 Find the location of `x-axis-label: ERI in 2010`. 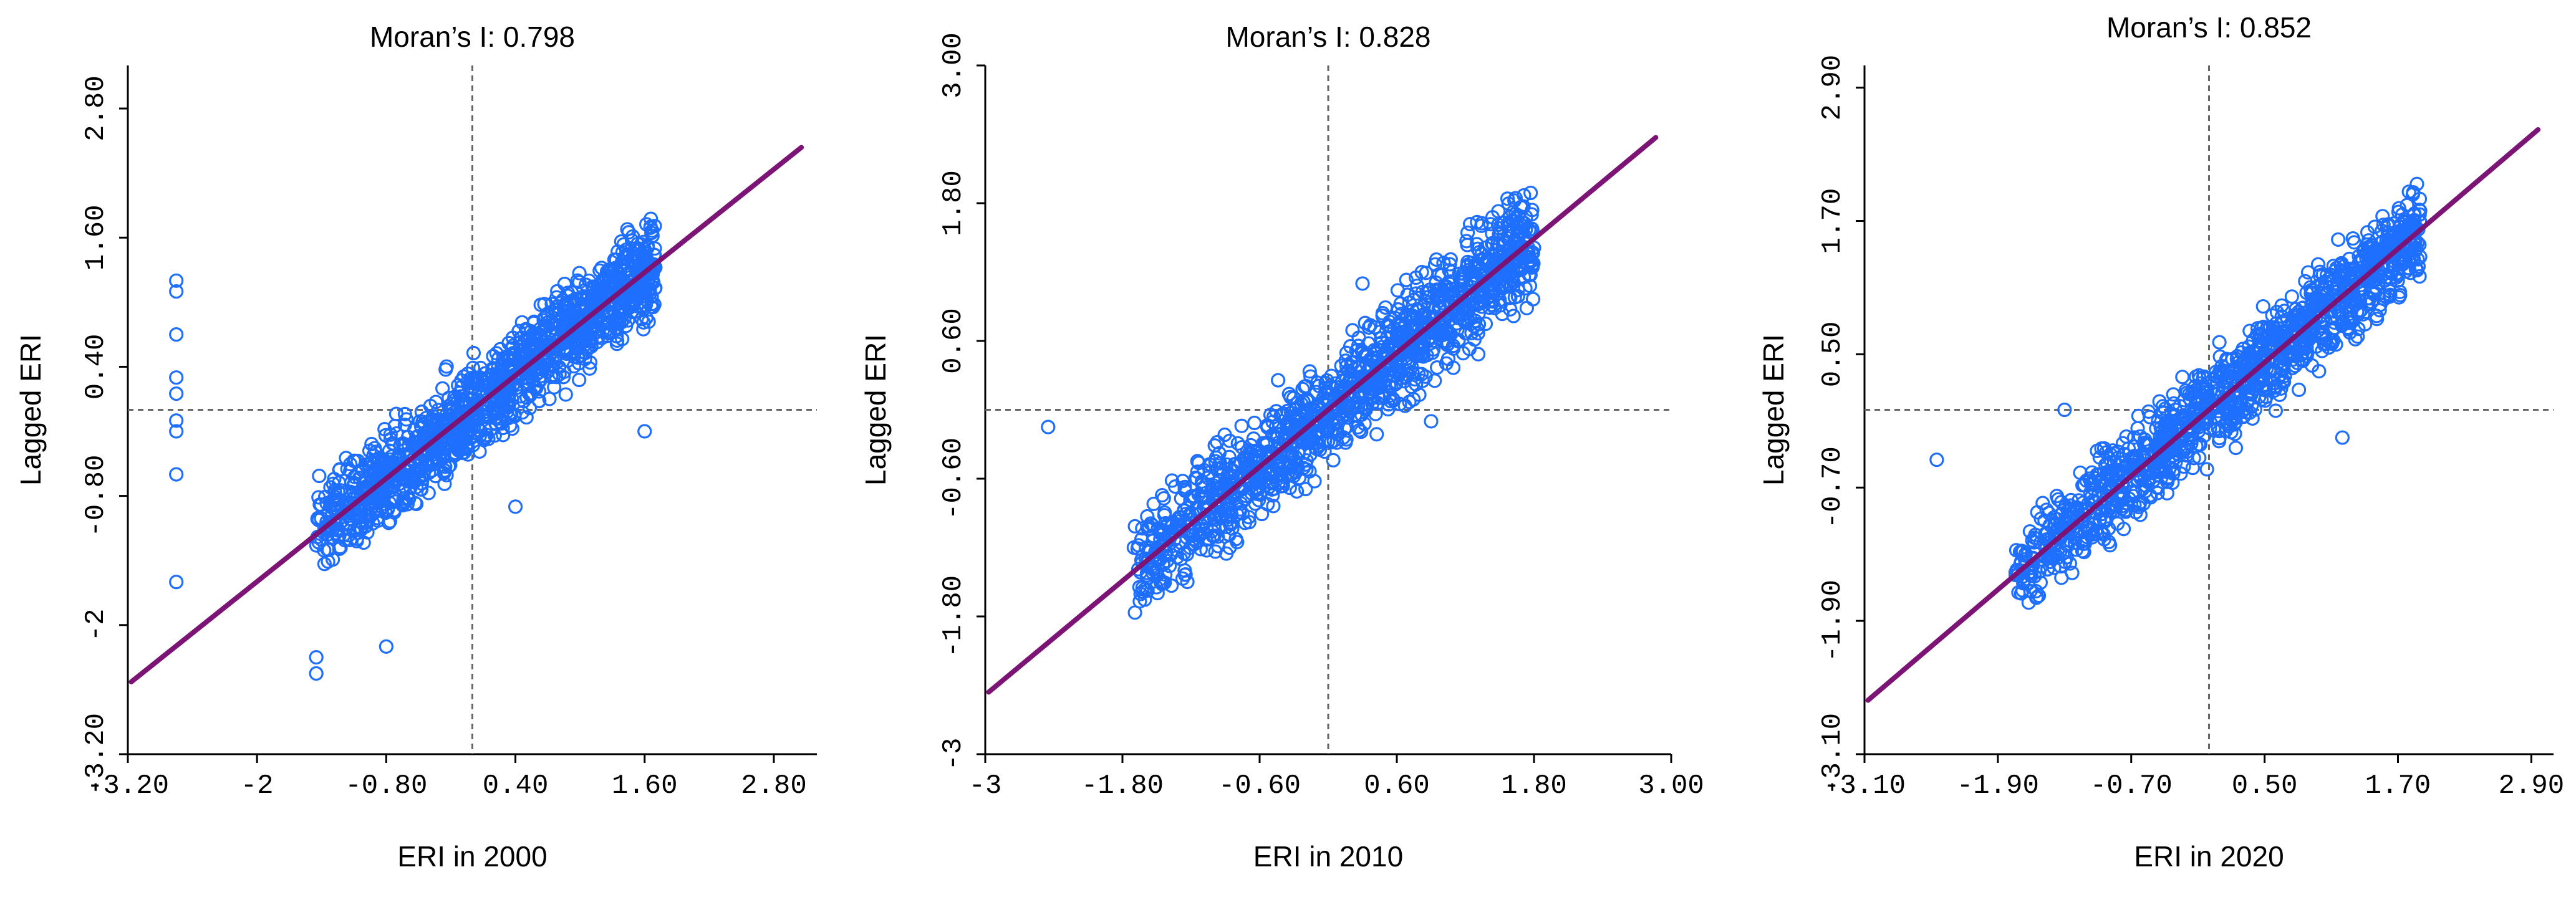

x-axis-label: ERI in 2010 is located at coordinates (1328, 857).